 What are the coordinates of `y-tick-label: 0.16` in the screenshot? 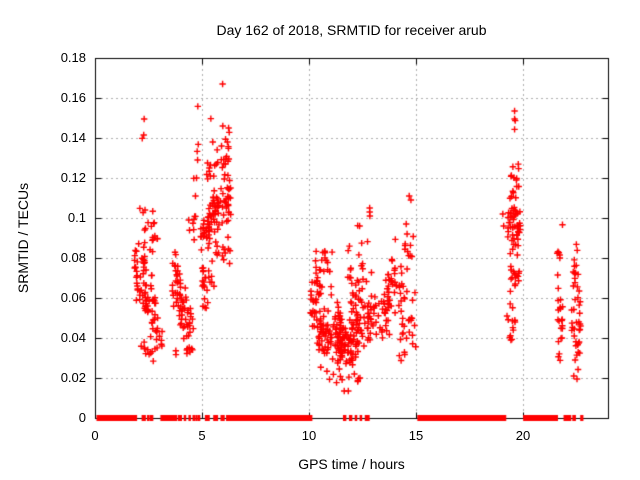 It's located at (73, 97).